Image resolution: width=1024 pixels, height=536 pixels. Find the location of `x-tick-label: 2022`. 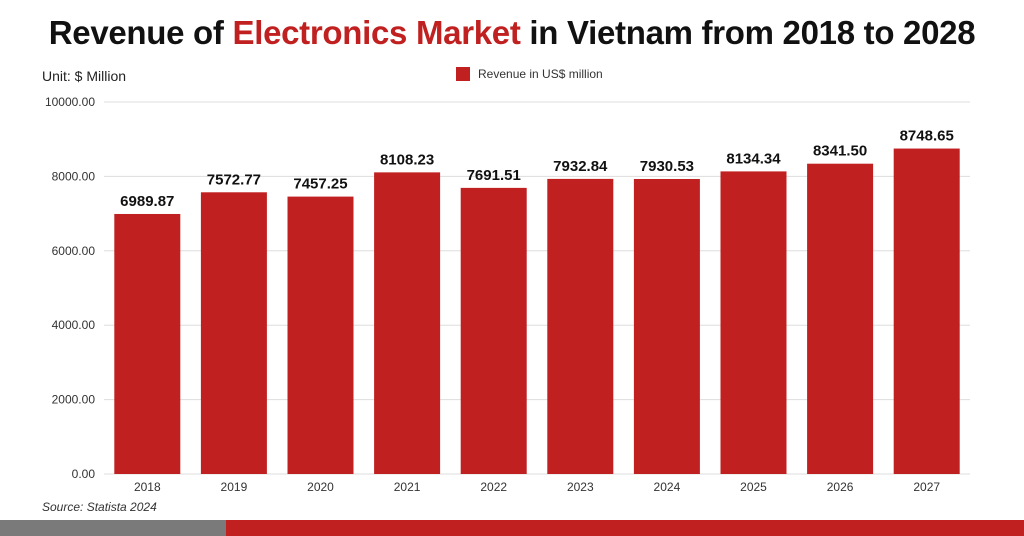

x-tick-label: 2022 is located at coordinates (493, 487).